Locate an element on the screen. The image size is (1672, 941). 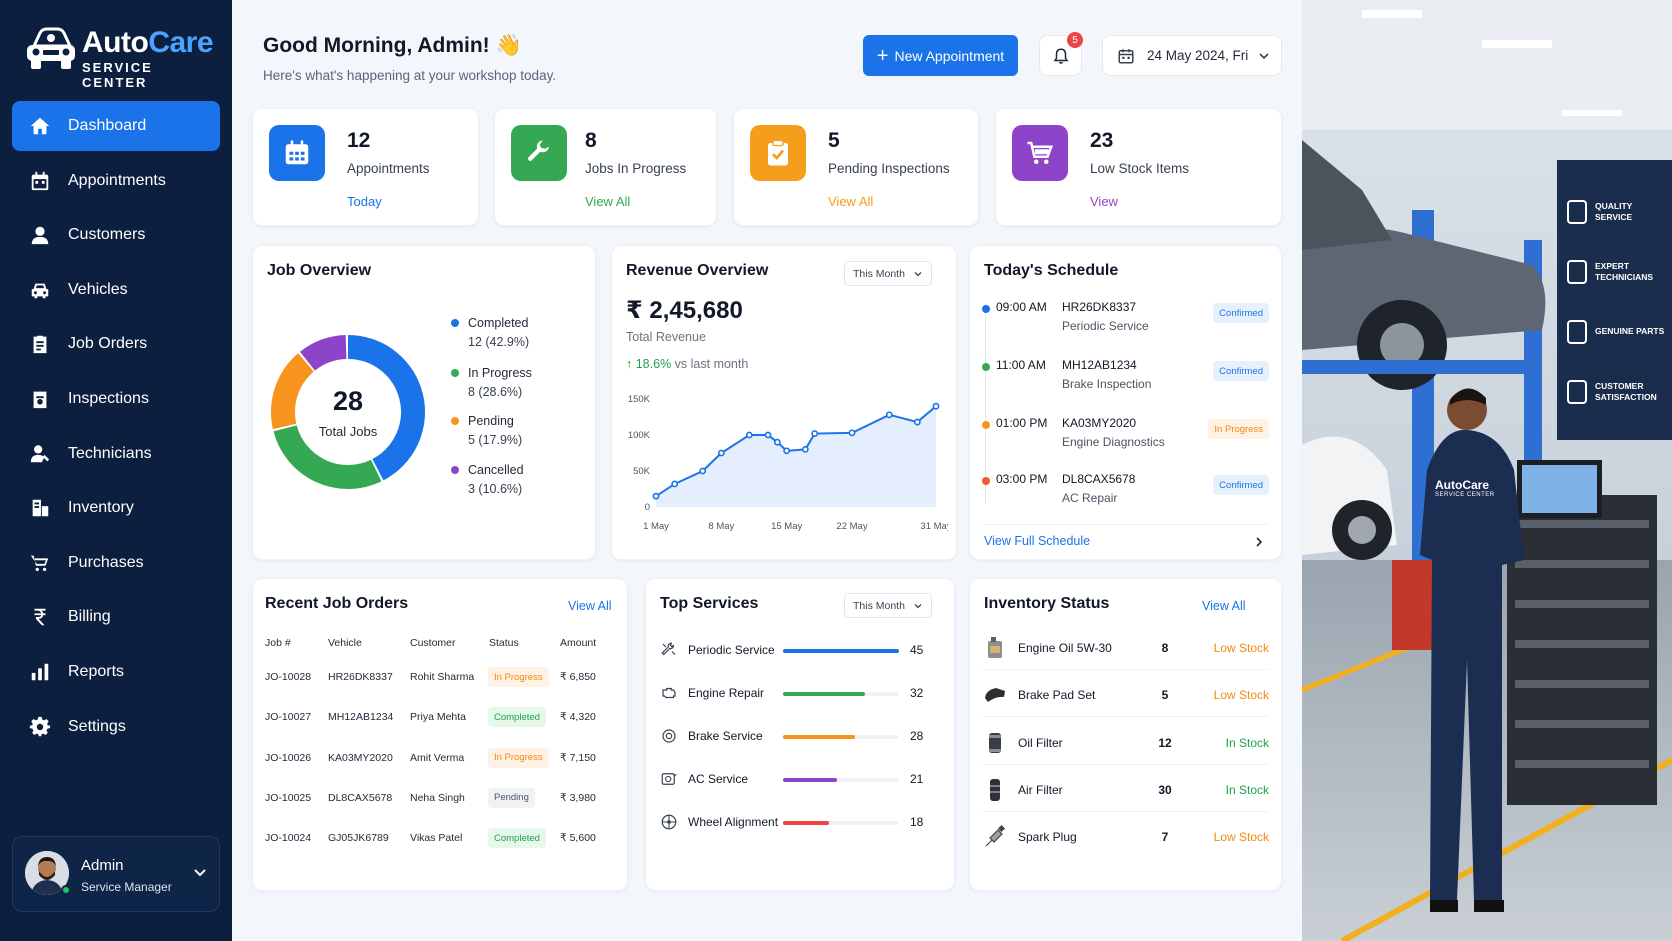
stat-card-appointments: 12 Appointments Today is located at coordinates (365, 167).